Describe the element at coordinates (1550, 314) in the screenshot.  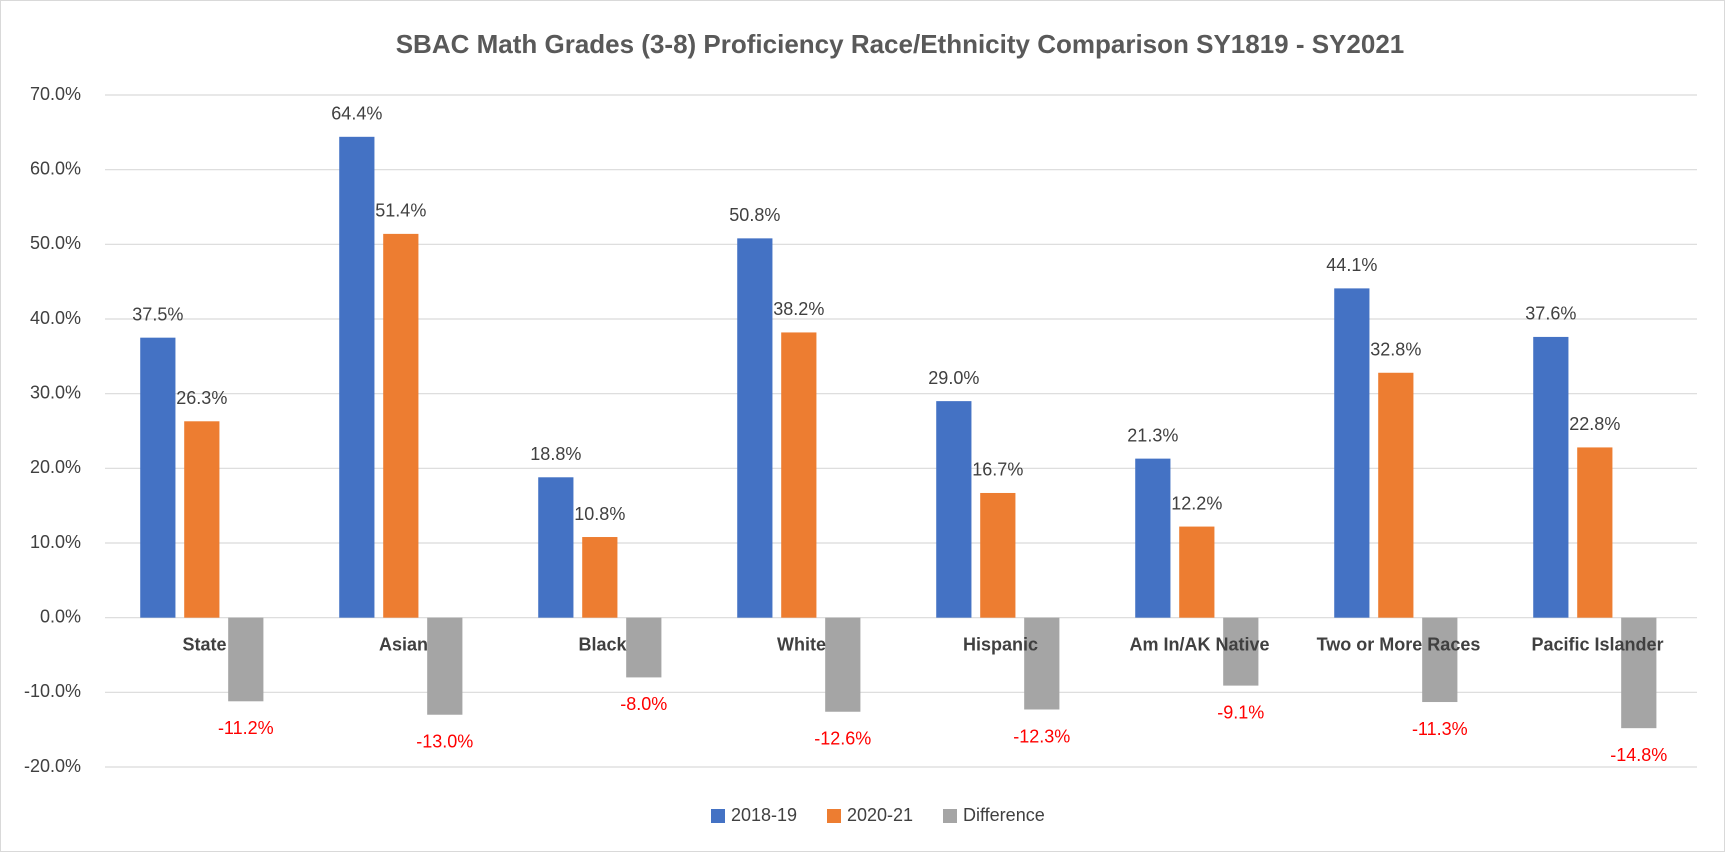
I see `data-label: 37.6%` at that location.